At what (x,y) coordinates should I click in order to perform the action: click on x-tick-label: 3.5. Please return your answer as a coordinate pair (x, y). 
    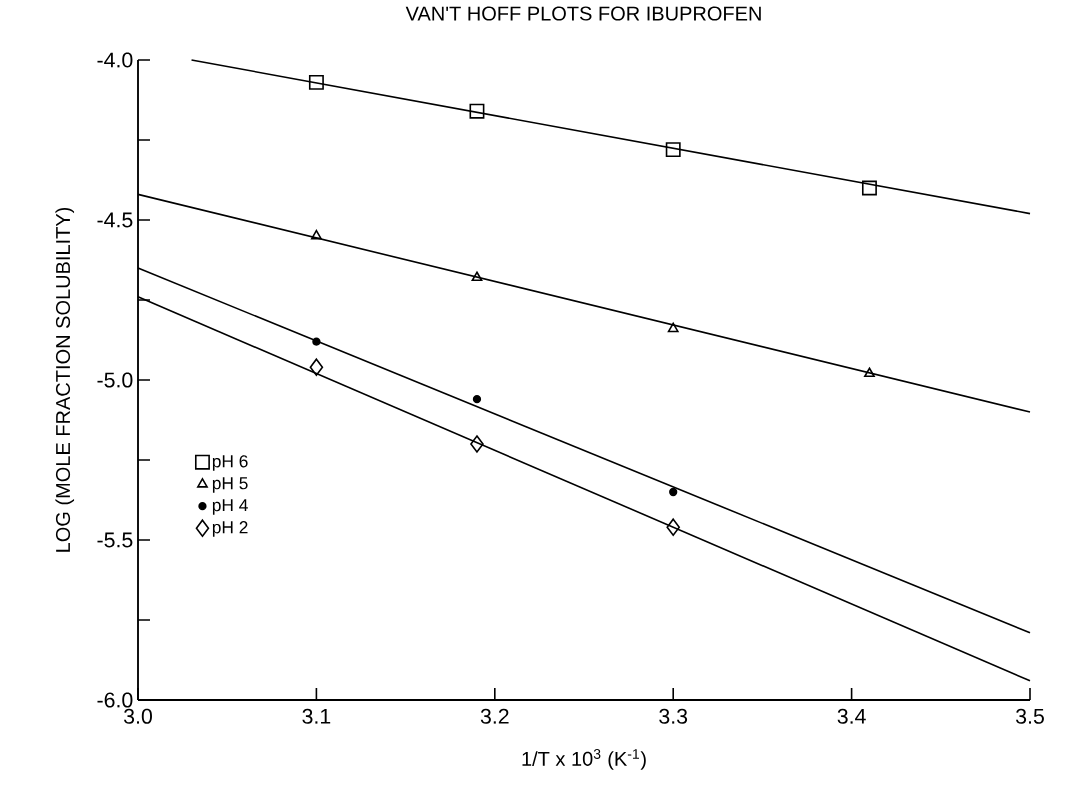
    Looking at the image, I should click on (1030, 716).